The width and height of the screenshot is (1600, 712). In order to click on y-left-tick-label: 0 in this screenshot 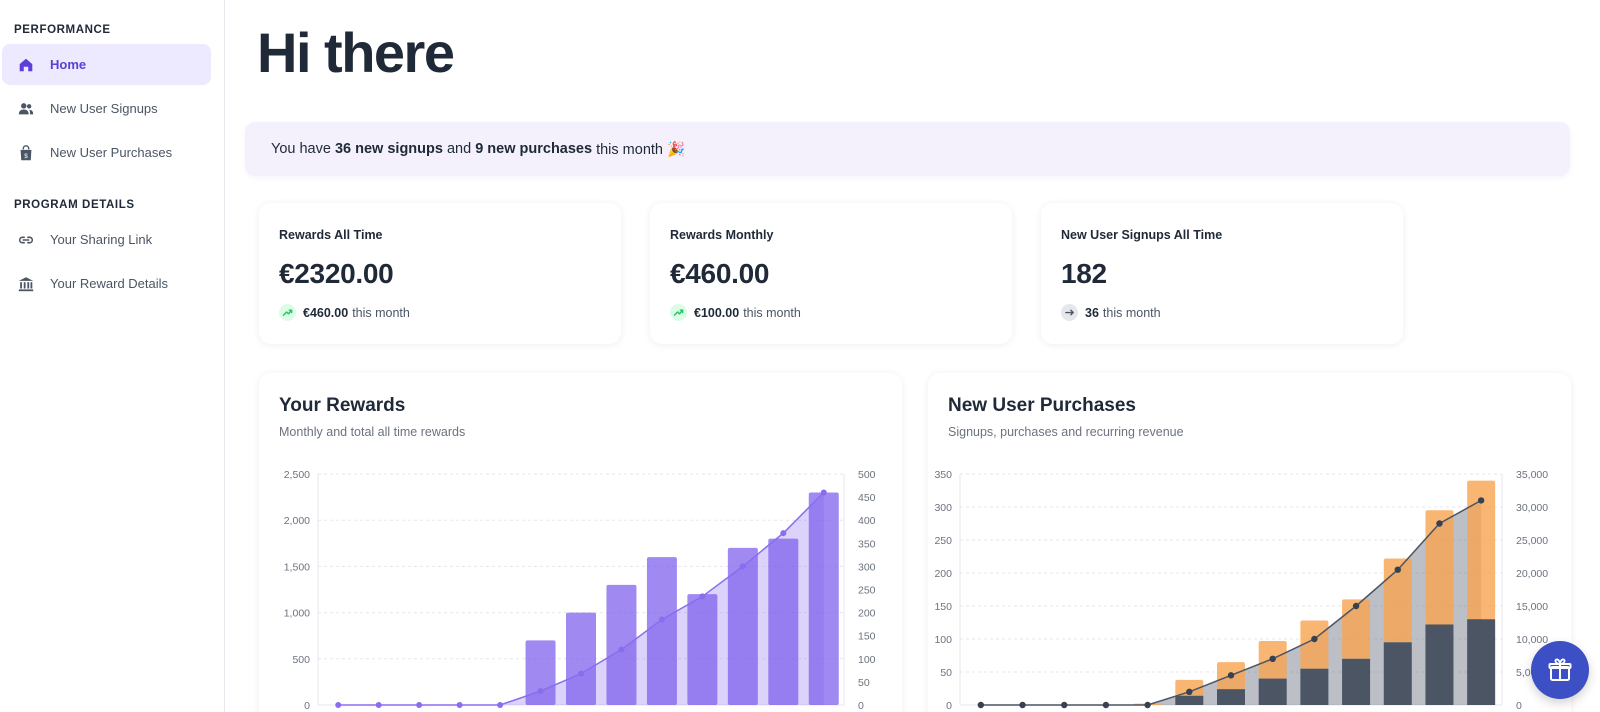, I will do `click(307, 706)`.